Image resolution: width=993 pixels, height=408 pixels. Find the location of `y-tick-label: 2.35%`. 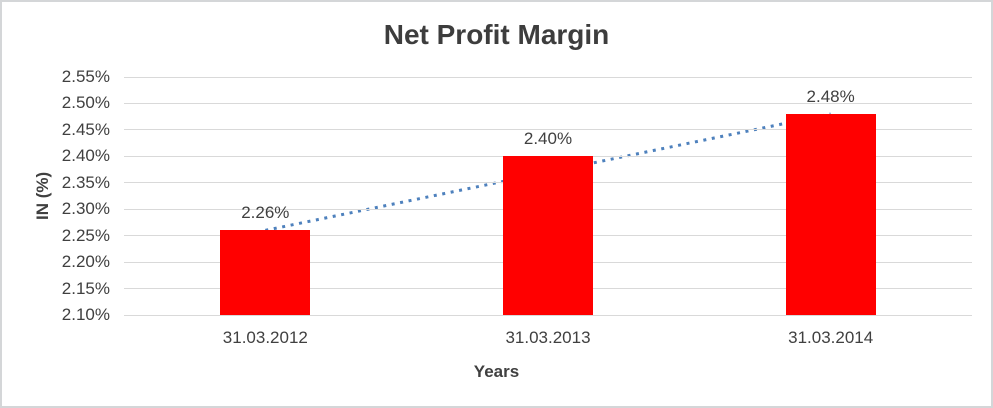

y-tick-label: 2.35% is located at coordinates (85, 182).